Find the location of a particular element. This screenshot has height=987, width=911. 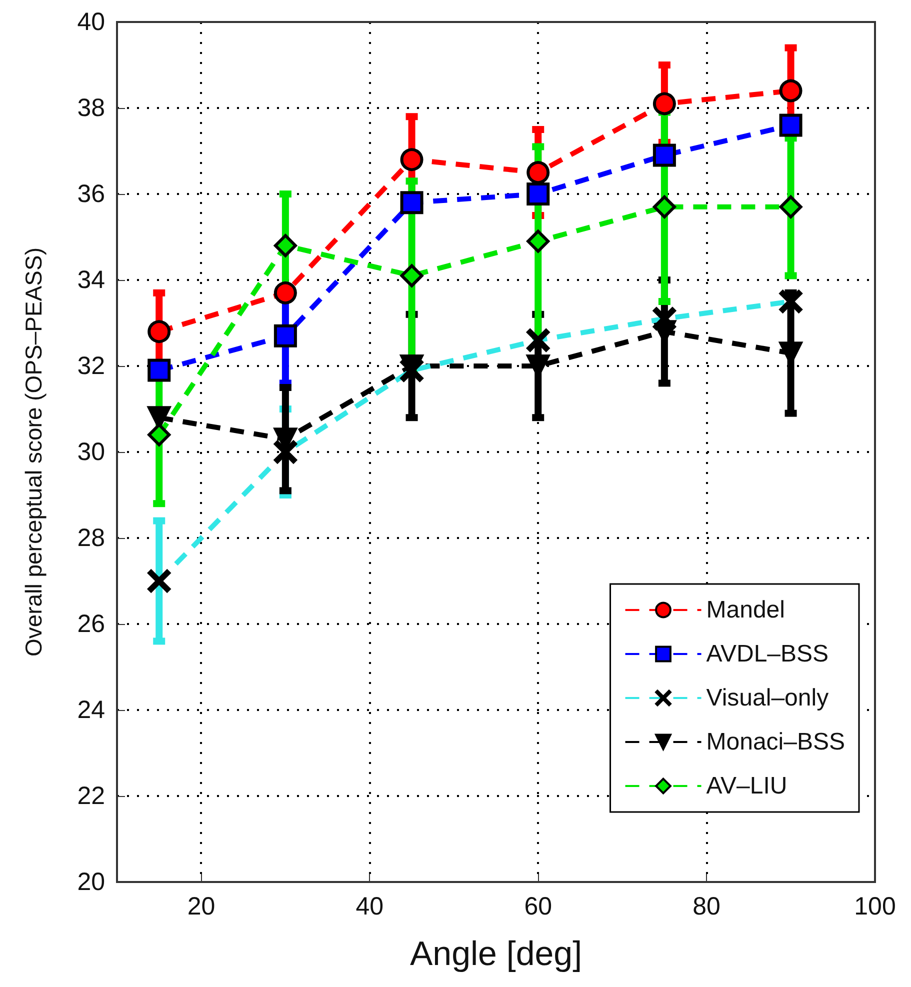

legend-label: AVDL–BSS is located at coordinates (767, 654).